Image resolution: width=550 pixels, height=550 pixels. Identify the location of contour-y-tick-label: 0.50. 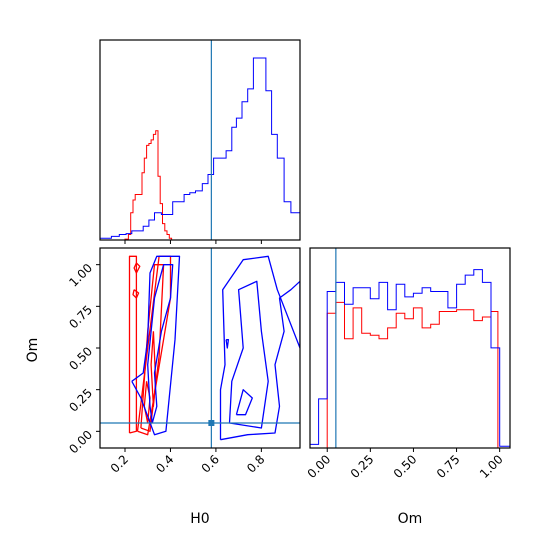
(80, 358).